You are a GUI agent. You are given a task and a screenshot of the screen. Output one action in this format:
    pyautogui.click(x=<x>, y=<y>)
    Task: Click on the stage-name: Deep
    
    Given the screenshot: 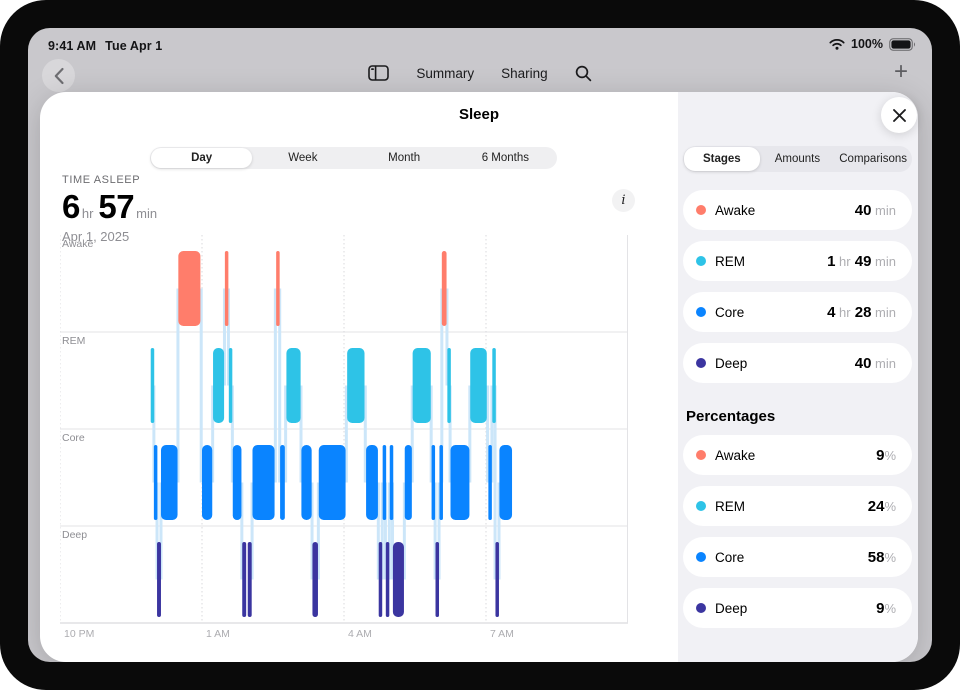 What is the action you would take?
    pyautogui.click(x=731, y=363)
    